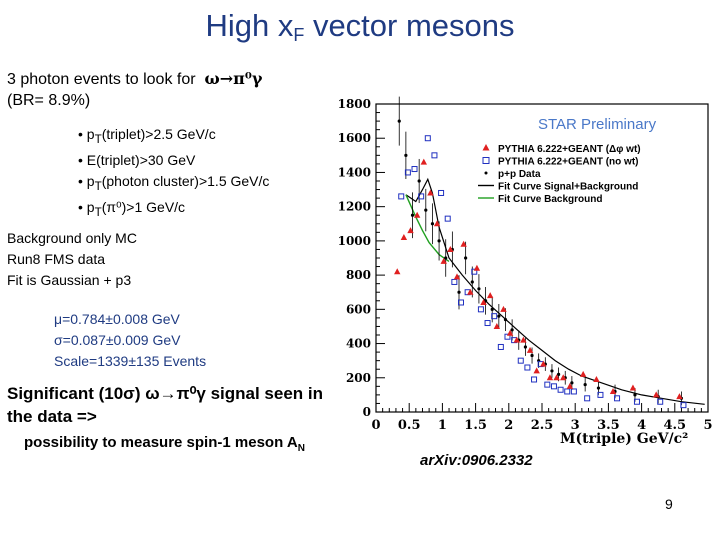 This screenshot has width=720, height=540. I want to click on x-tick-label: 3.5, so click(608, 425).